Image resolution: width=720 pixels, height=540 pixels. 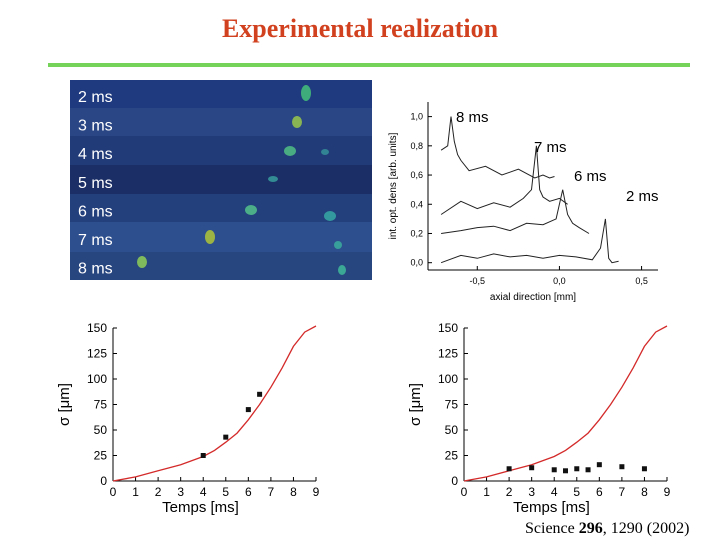 I want to click on y-tick-label: 1,0, so click(x=416, y=117).